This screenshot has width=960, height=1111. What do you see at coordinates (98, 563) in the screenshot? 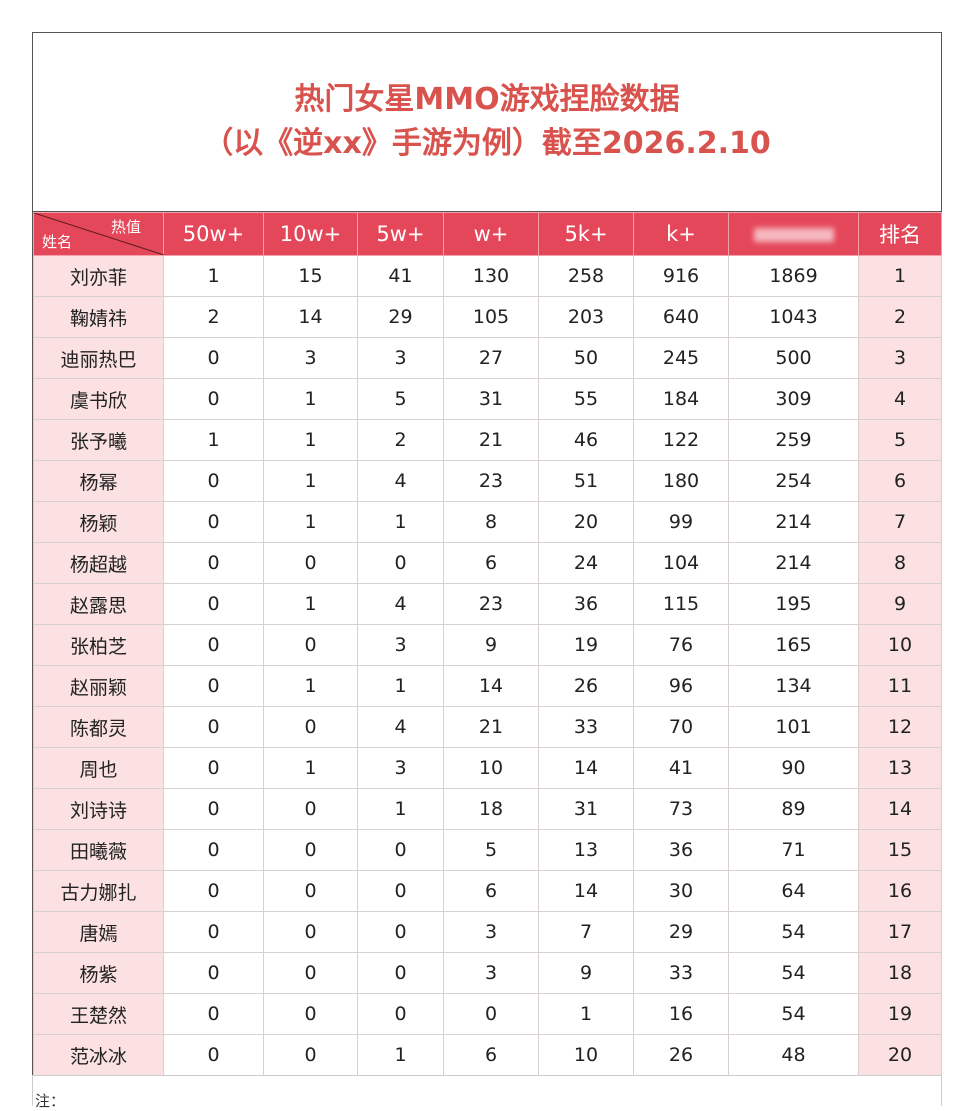
I see `name-cell: 杨超越` at bounding box center [98, 563].